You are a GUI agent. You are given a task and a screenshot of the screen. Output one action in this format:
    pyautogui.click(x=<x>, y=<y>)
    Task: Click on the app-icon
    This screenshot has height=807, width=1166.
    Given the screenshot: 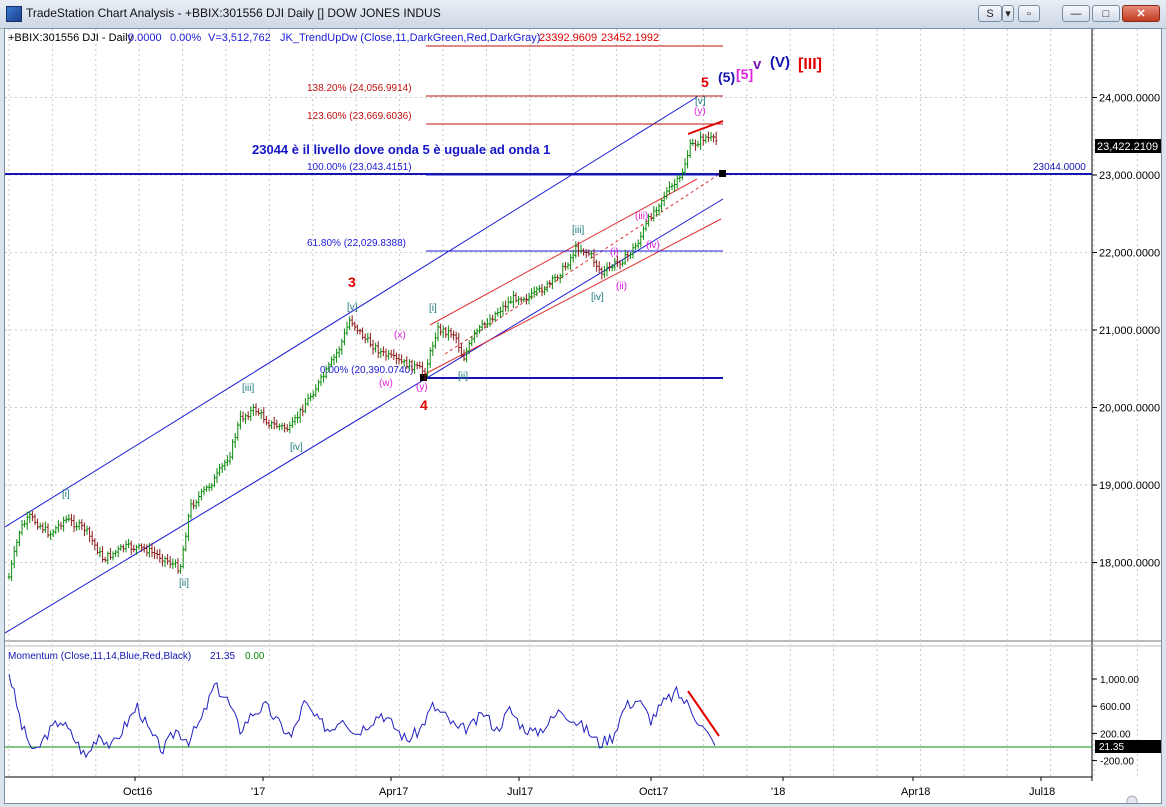 What is the action you would take?
    pyautogui.click(x=14, y=14)
    